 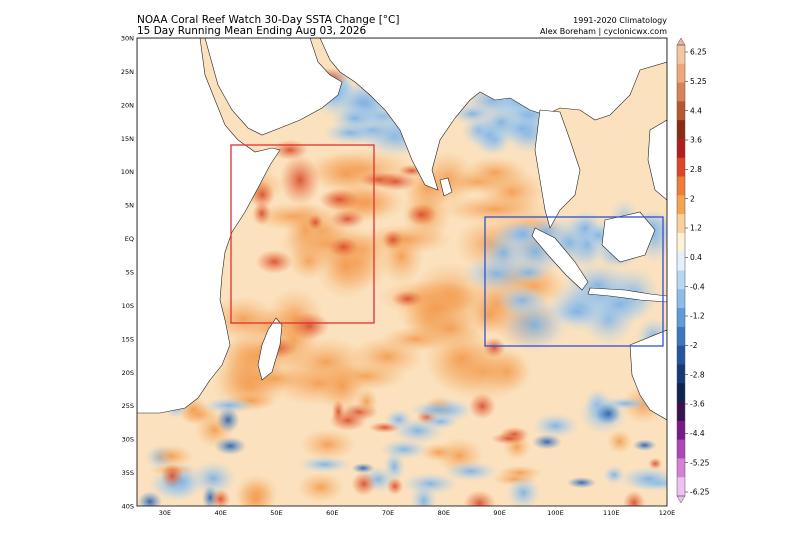 What do you see at coordinates (127, 39) in the screenshot?
I see `latitude-label: 30N` at bounding box center [127, 39].